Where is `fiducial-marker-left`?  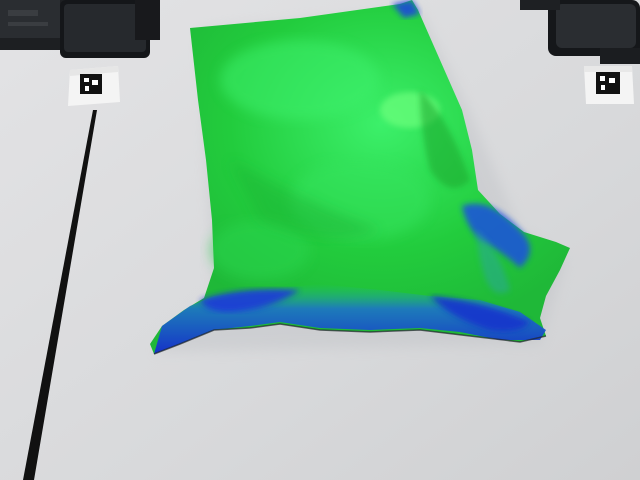
fiducial-marker-left is located at coordinates (94, 86).